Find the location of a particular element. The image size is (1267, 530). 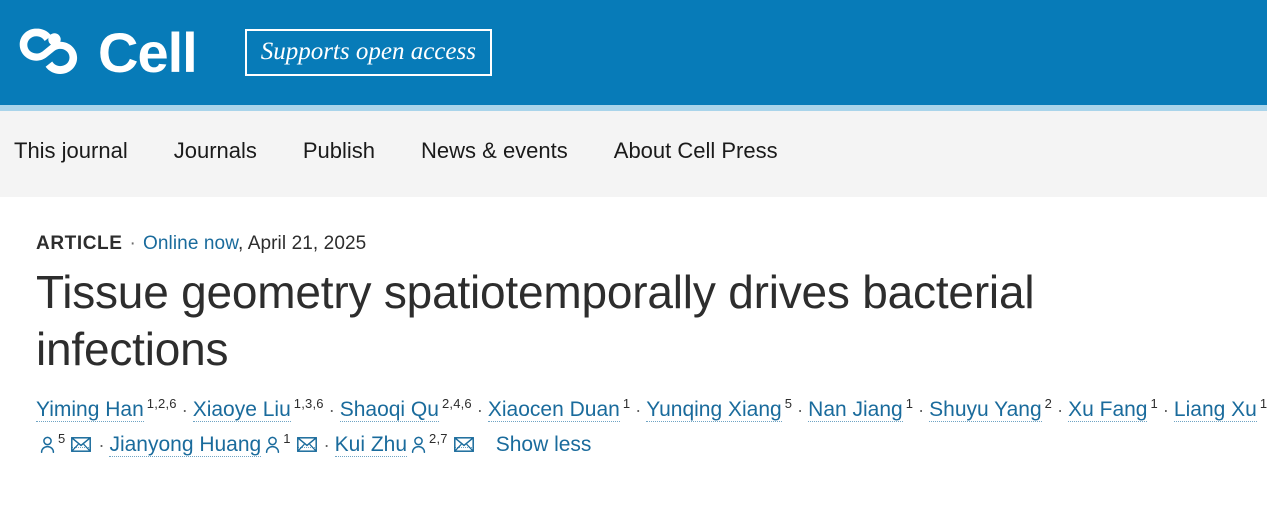

nav-link-news-events: News & events is located at coordinates (494, 150).